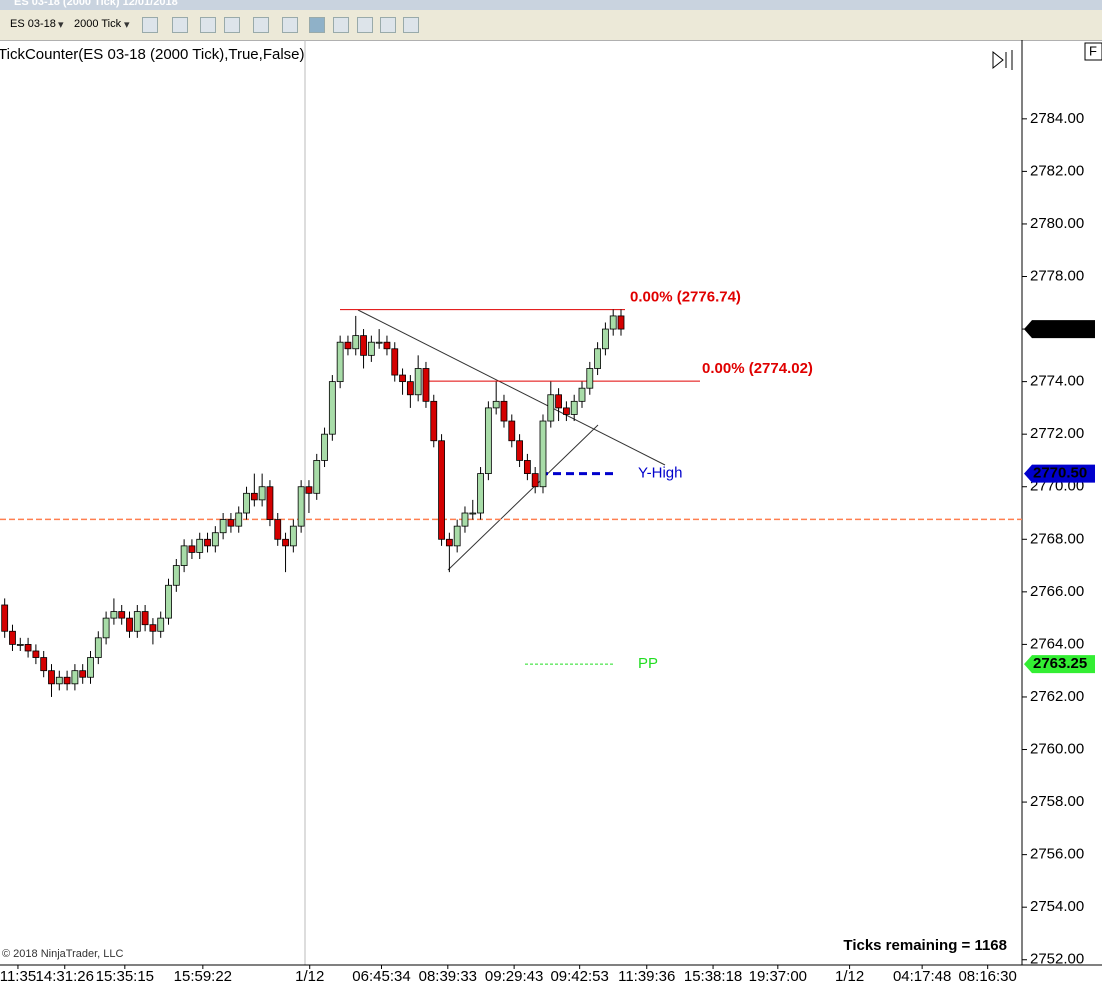 The height and width of the screenshot is (998, 1102). I want to click on y-tick-label: 2784.00, so click(1057, 118).